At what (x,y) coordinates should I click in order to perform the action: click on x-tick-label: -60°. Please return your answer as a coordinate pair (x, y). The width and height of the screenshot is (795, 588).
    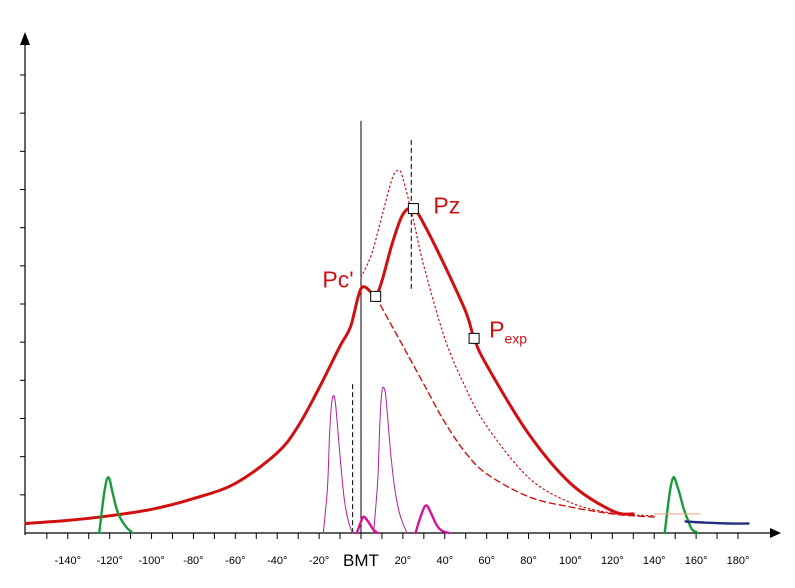
    Looking at the image, I should click on (235, 561).